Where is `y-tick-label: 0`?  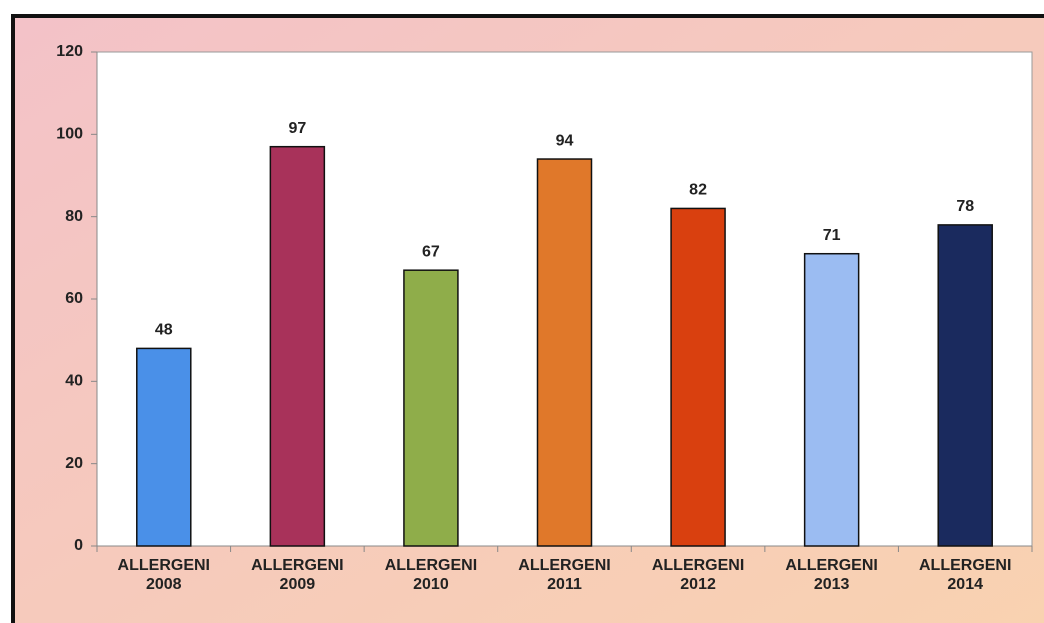
y-tick-label: 0 is located at coordinates (78, 545).